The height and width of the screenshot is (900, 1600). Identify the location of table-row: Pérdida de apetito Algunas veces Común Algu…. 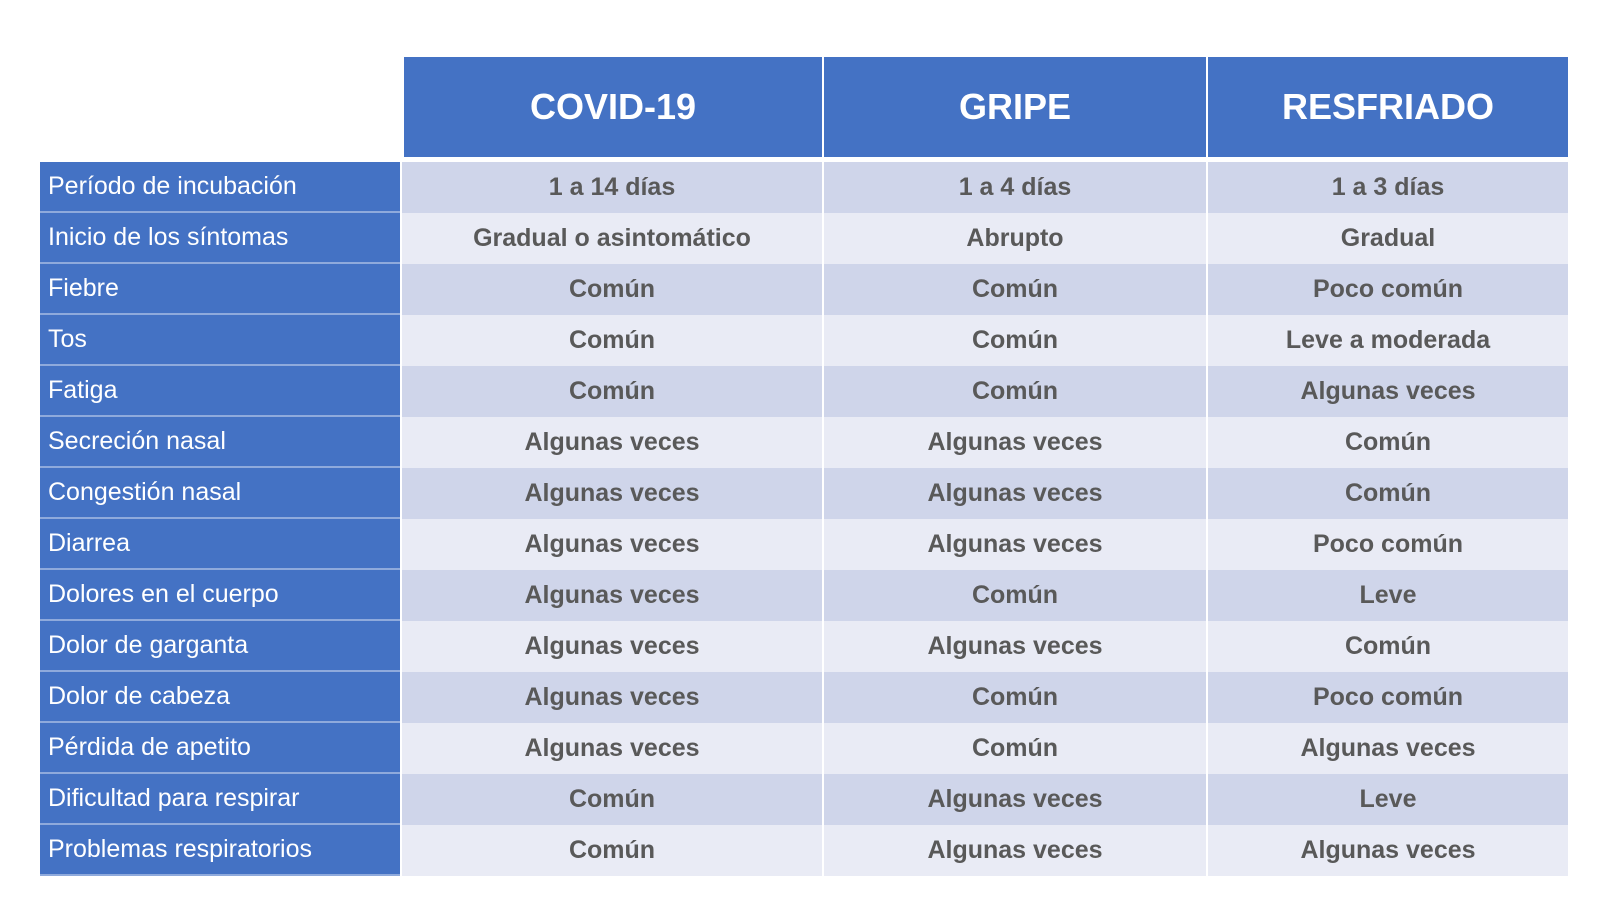
(804, 748).